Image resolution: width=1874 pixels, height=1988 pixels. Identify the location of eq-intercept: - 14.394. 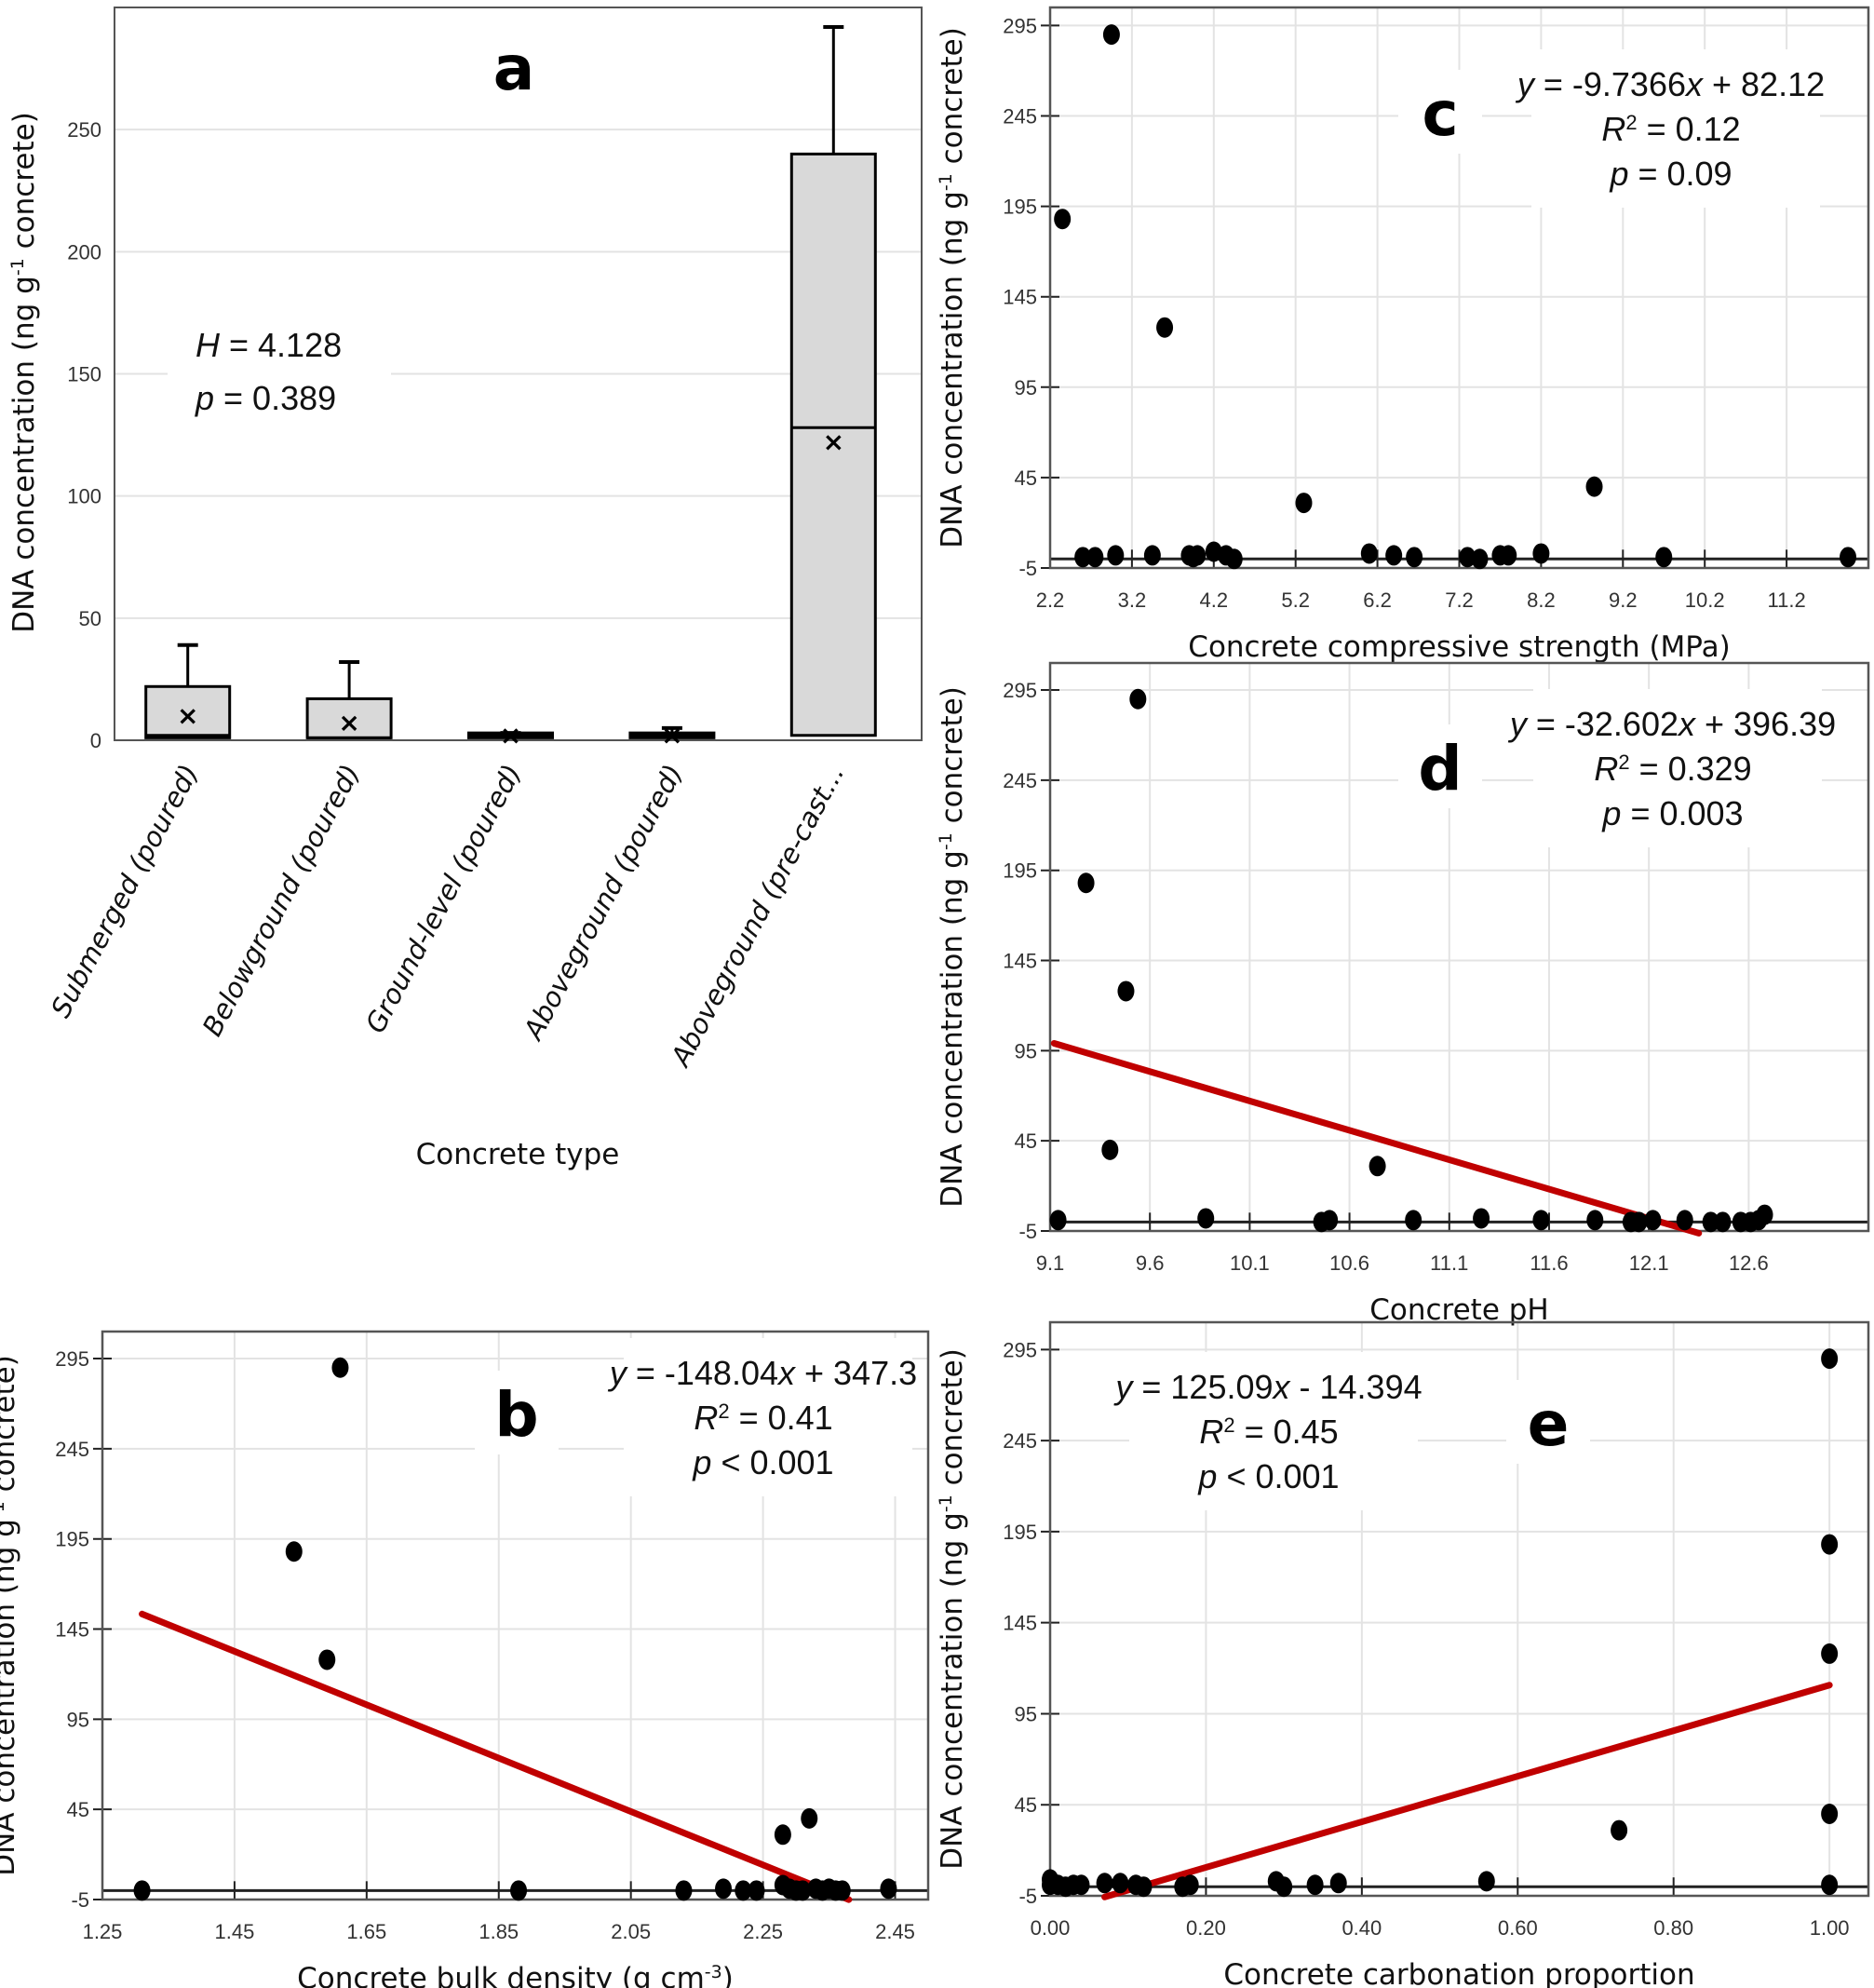
(1356, 1387).